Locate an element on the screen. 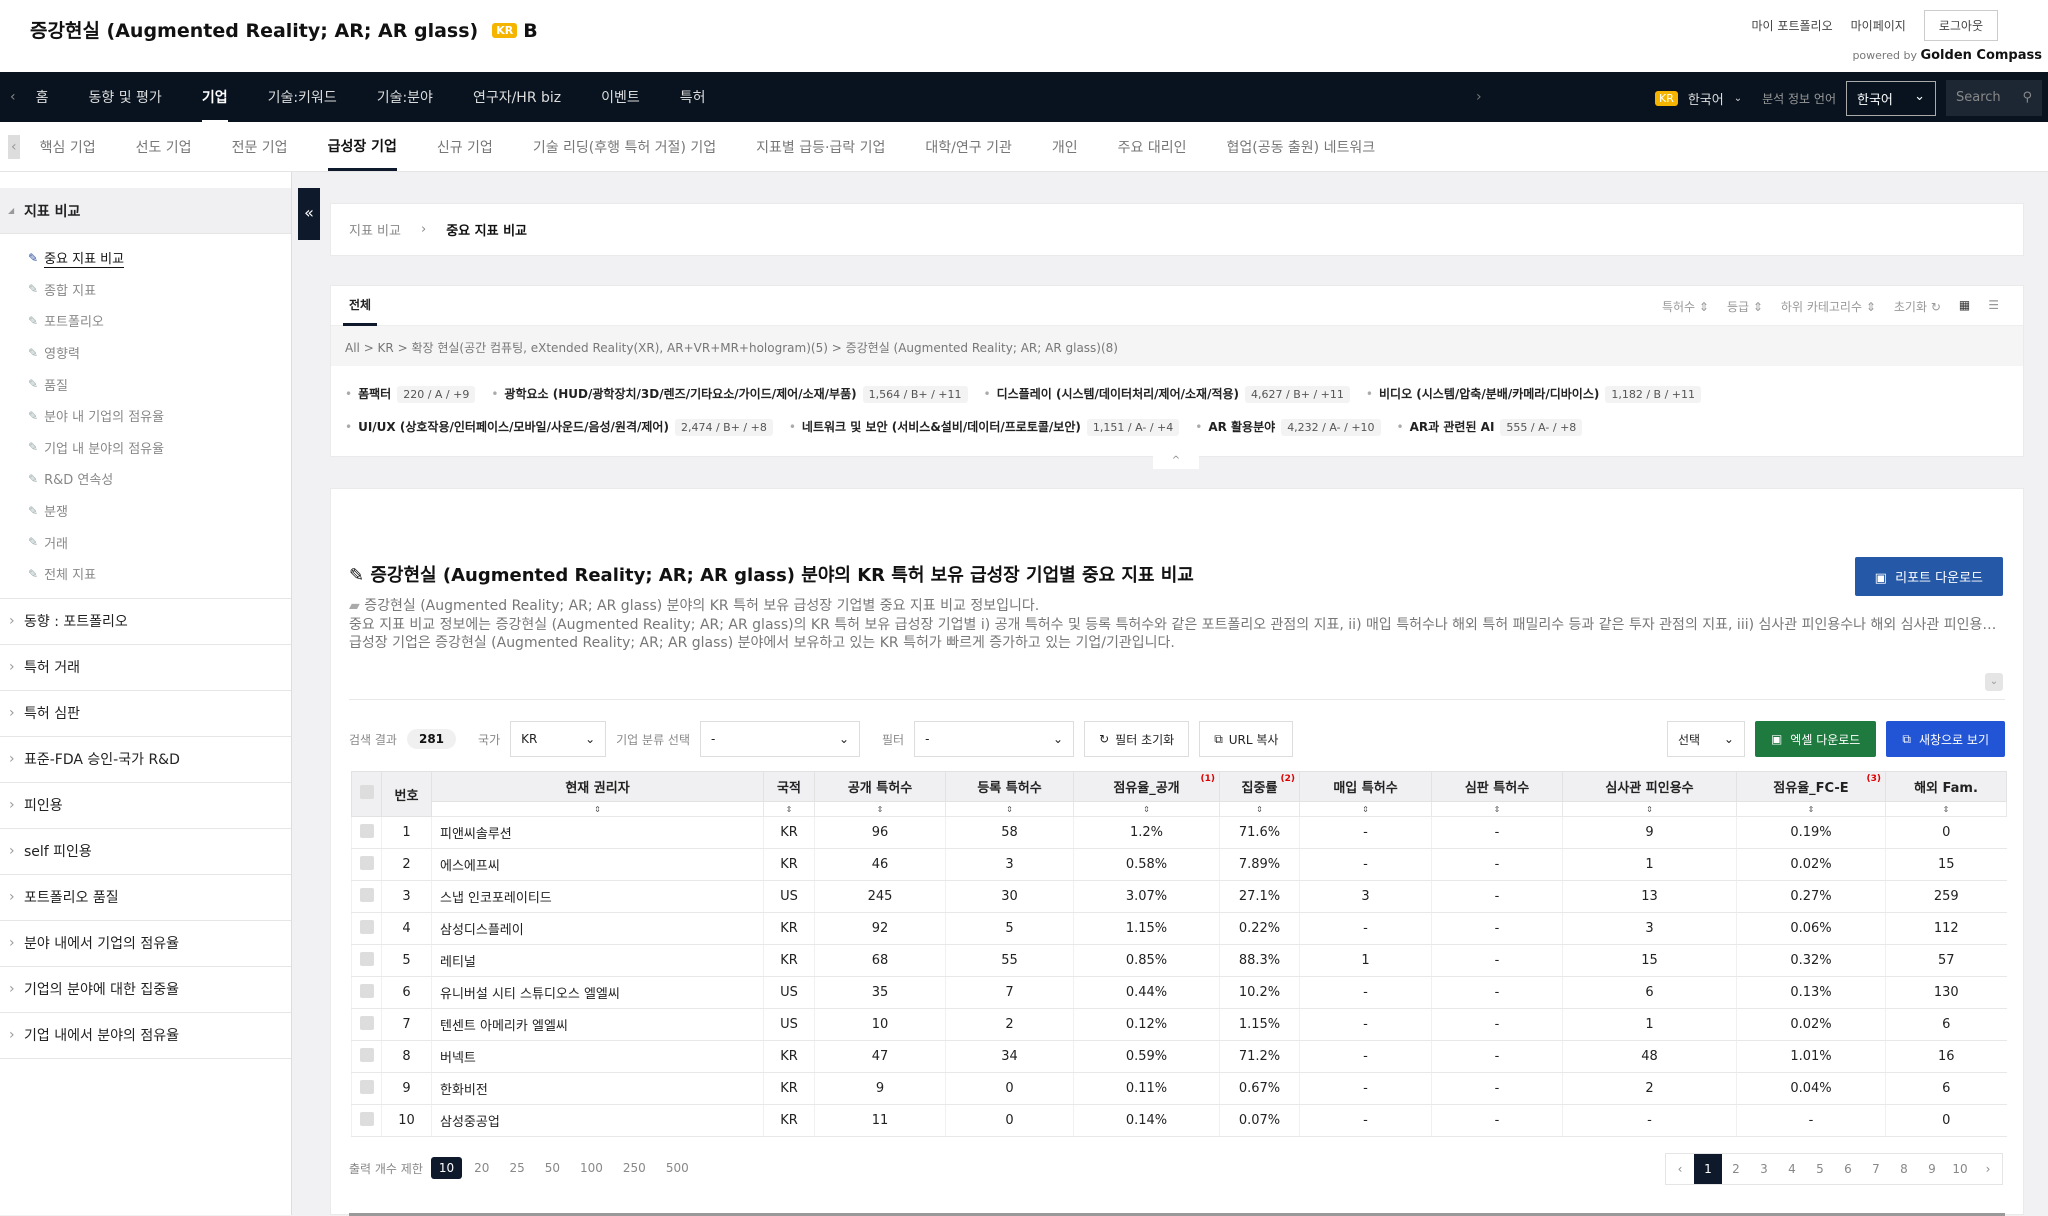 This screenshot has width=2048, height=1216. breadcrumb-item: 지표 비교 is located at coordinates (375, 231).